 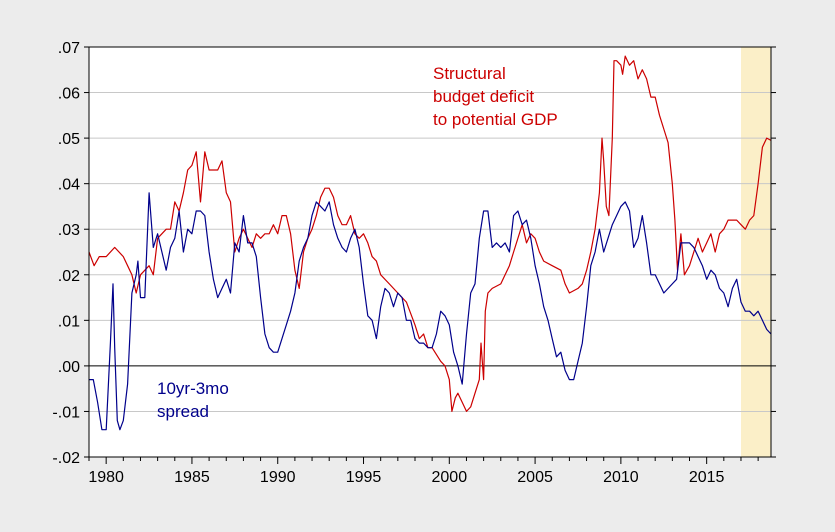 I want to click on y-tick-label: .05, so click(x=69, y=139).